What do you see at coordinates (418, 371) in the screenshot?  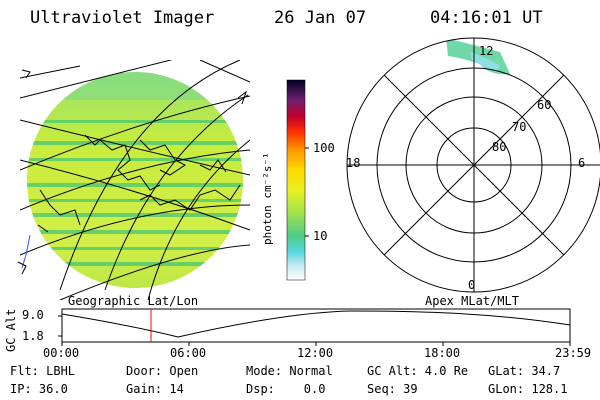 I see `info-gc-alt: GC Alt: 4.0 Re` at bounding box center [418, 371].